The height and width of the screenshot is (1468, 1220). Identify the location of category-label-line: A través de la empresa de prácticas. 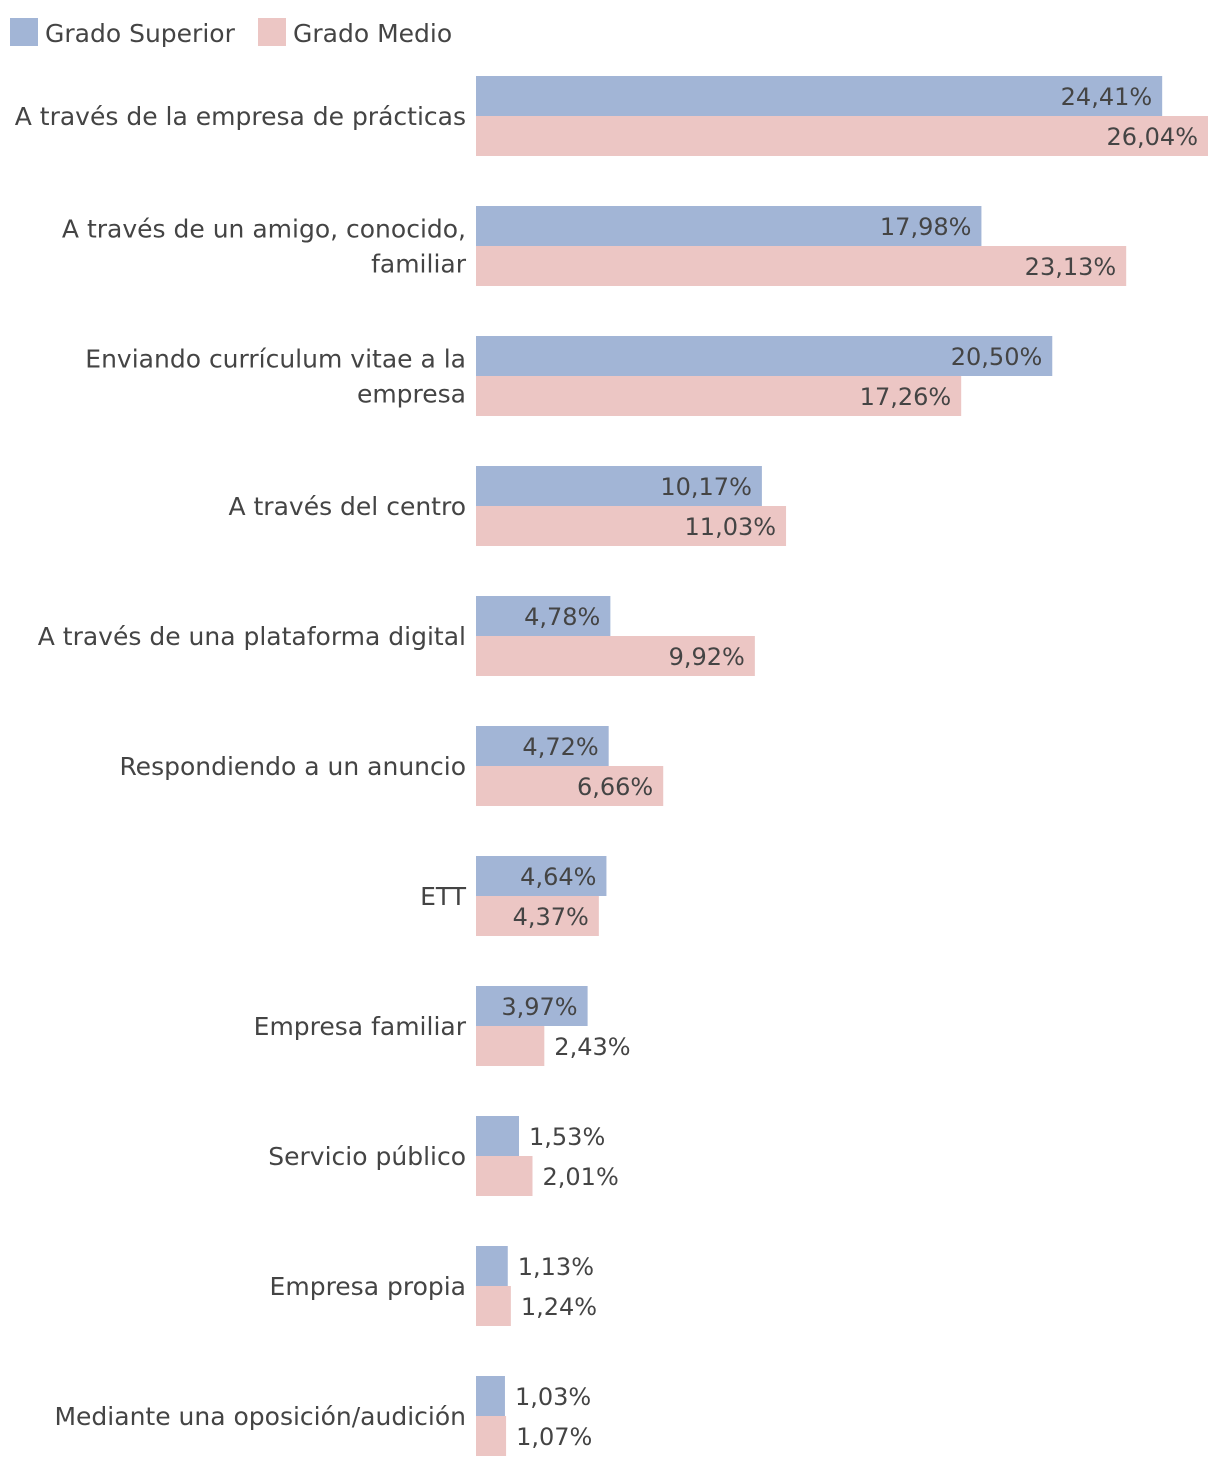
(240, 116).